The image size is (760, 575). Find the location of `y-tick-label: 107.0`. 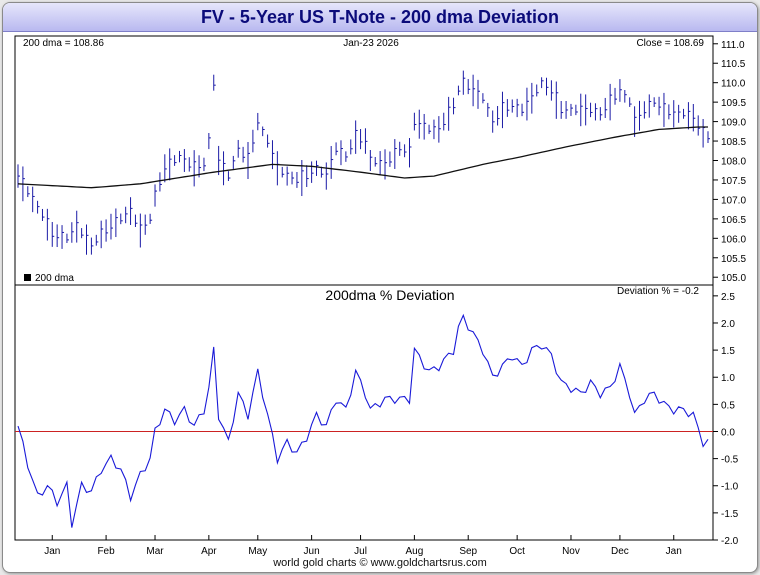

y-tick-label: 107.0 is located at coordinates (733, 200).